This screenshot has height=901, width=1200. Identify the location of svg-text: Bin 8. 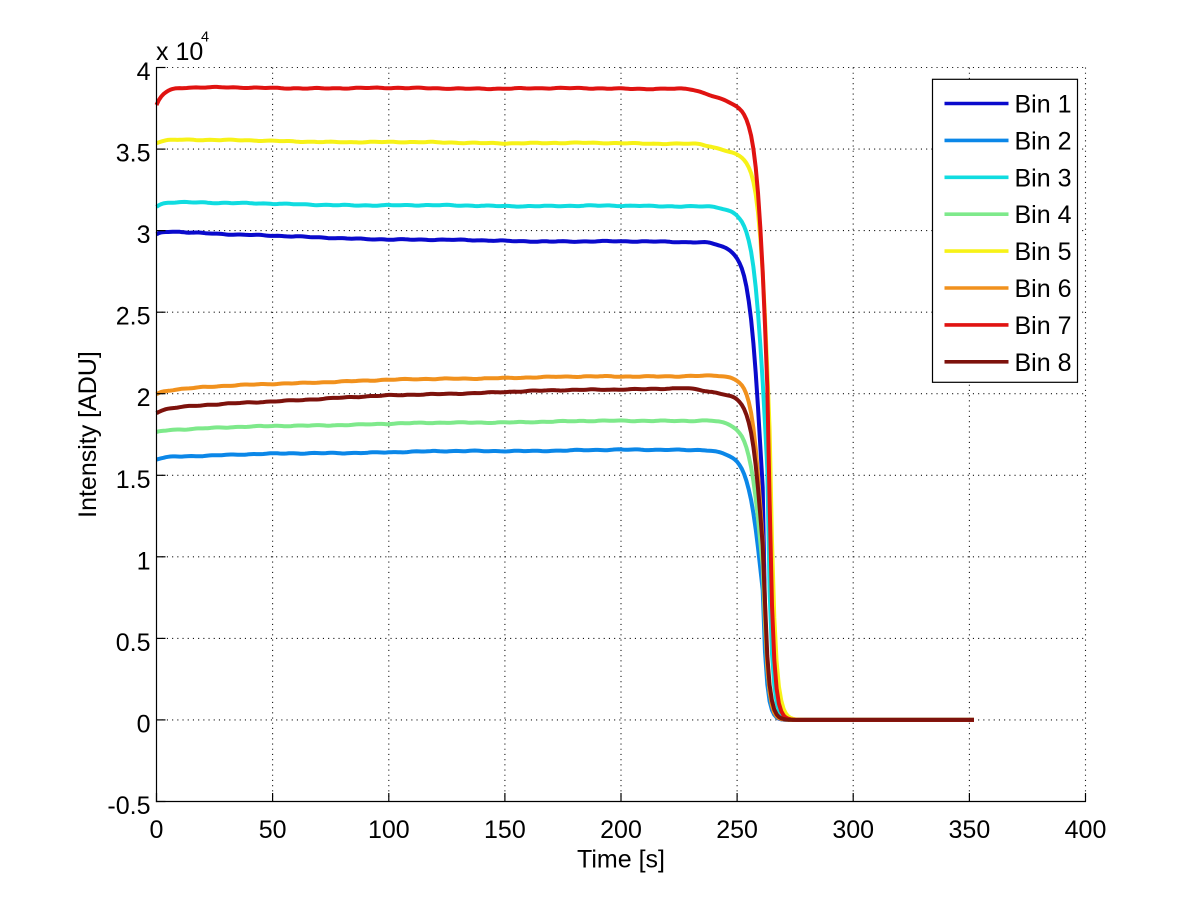
(1043, 363).